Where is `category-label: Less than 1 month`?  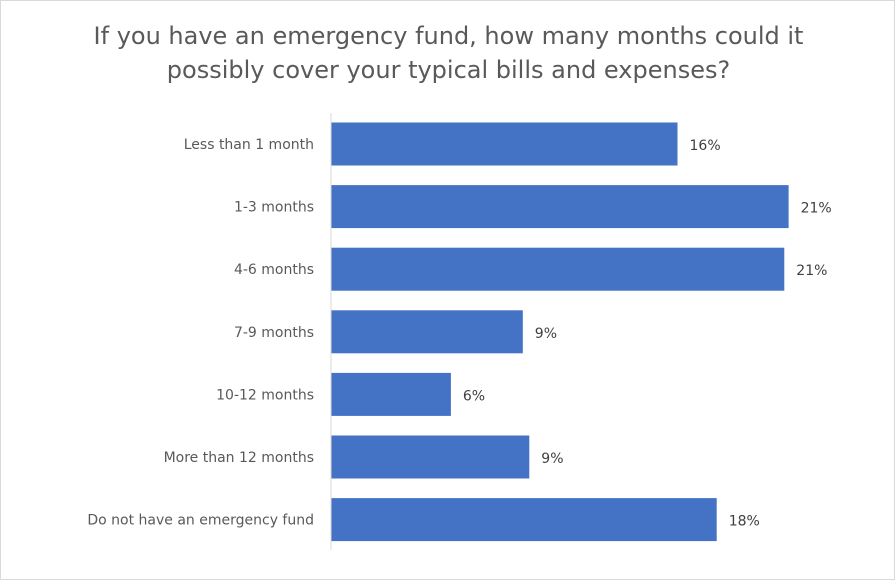 category-label: Less than 1 month is located at coordinates (249, 145).